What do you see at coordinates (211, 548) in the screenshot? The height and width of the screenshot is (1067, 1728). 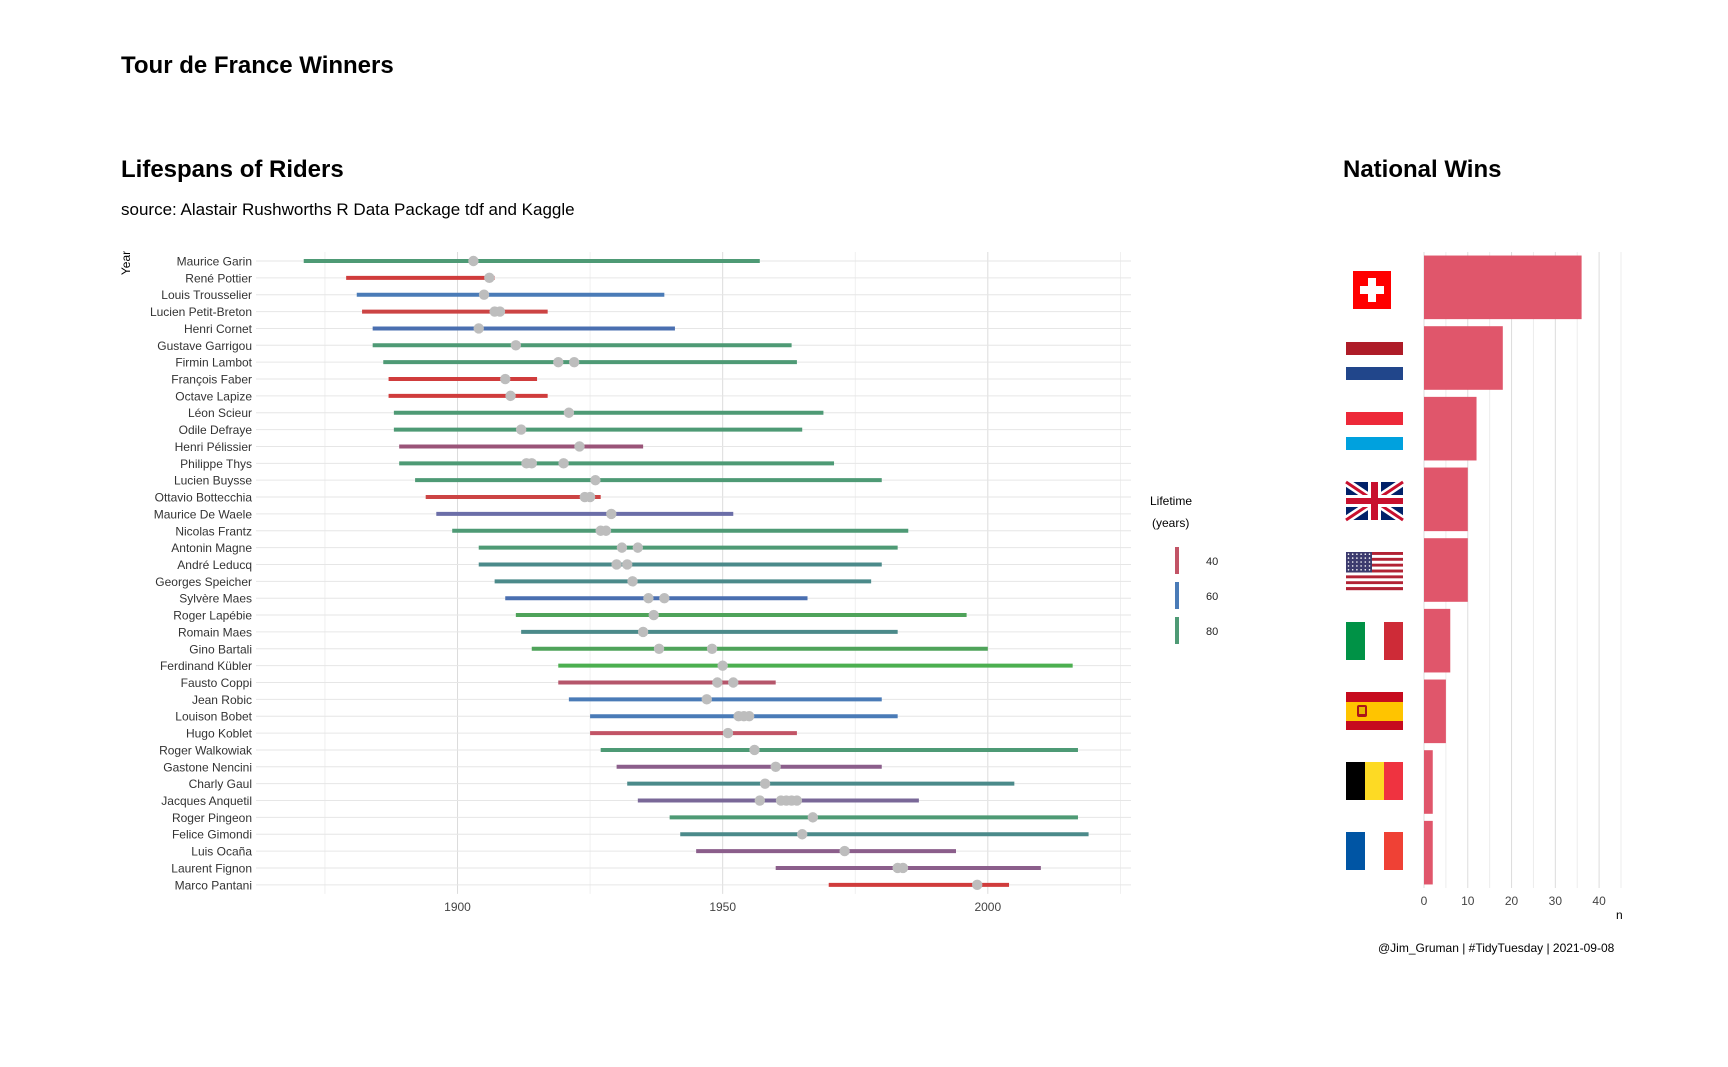 I see `rider-label: Antonin Magne` at bounding box center [211, 548].